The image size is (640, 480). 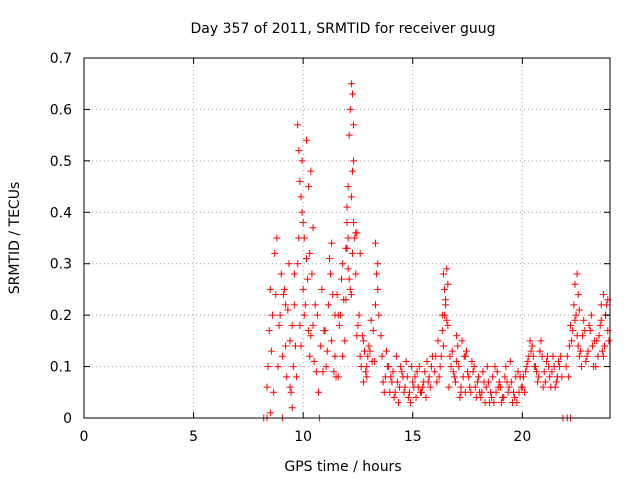 What do you see at coordinates (67, 419) in the screenshot?
I see `y-tick-label: 0` at bounding box center [67, 419].